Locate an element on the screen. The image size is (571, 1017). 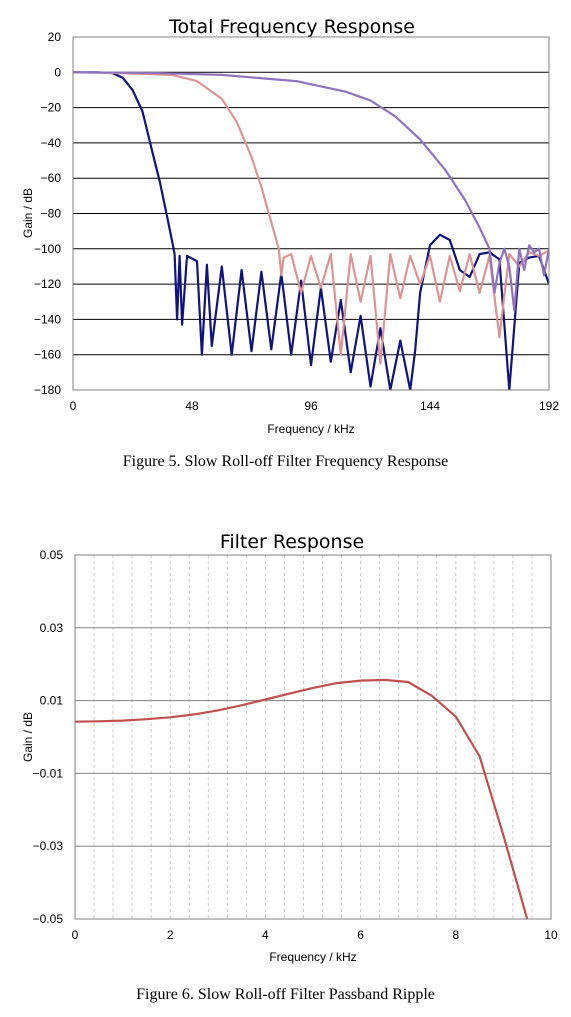
x-tick-labels: 0 2 4 6 8 10 is located at coordinates (315, 935).